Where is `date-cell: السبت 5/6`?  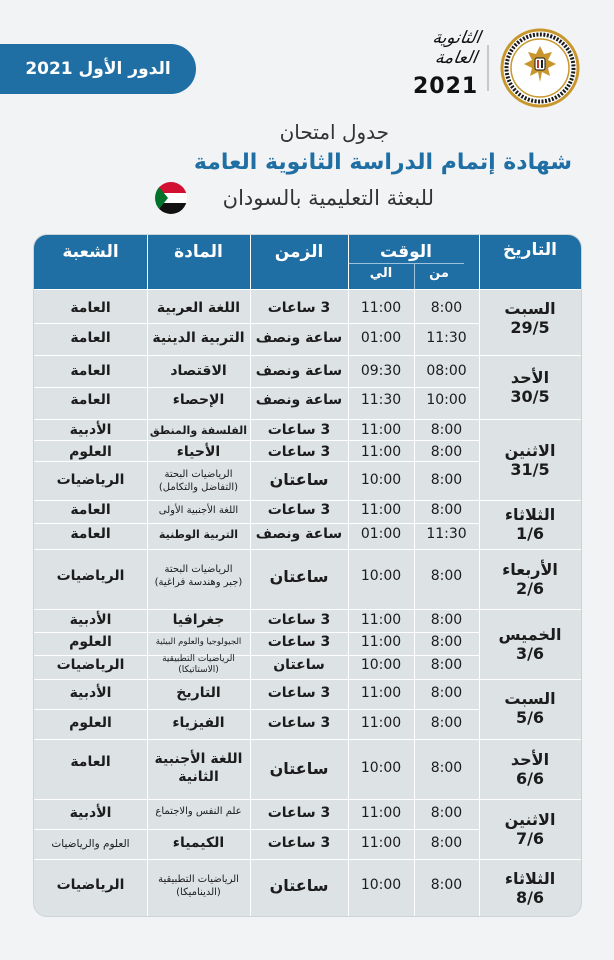 date-cell: السبت 5/6 is located at coordinates (530, 708).